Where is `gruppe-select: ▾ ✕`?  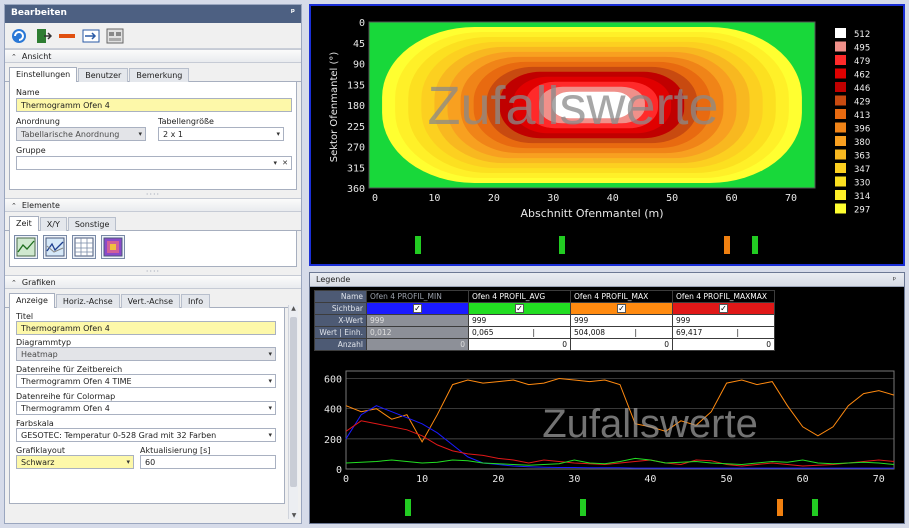 gruppe-select: ▾ ✕ is located at coordinates (154, 163).